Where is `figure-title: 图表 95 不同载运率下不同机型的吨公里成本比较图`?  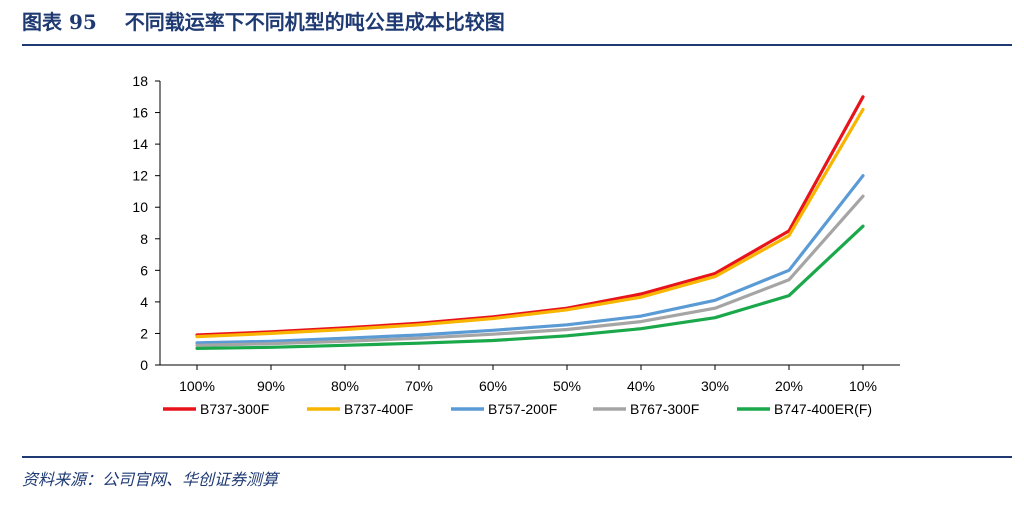 figure-title: 图表 95 不同载运率下不同机型的吨公里成本比较图 is located at coordinates (263, 20).